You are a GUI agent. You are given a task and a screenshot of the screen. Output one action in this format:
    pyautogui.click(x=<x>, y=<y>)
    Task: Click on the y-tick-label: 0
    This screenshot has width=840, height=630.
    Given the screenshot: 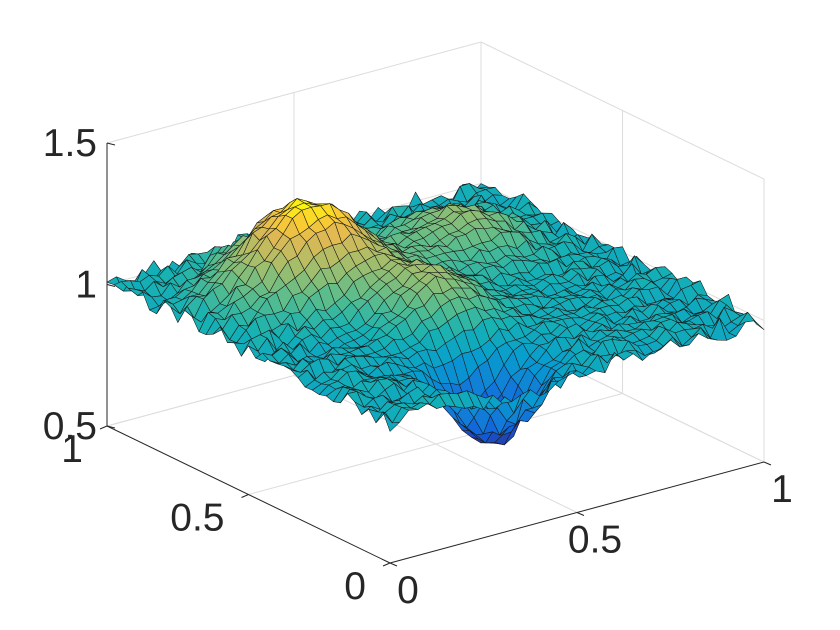 What is the action you would take?
    pyautogui.click(x=355, y=586)
    